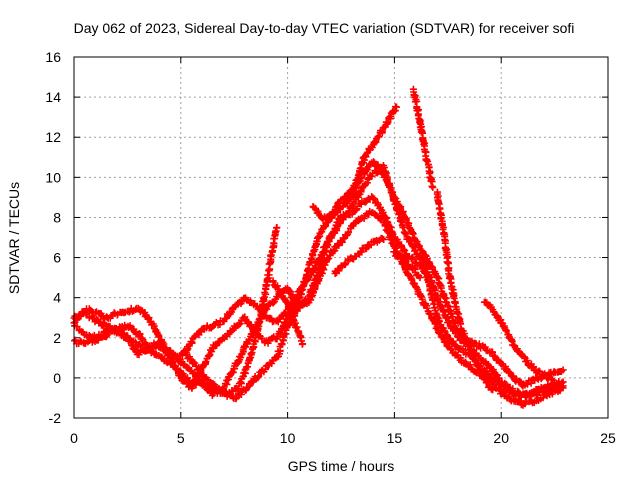 This screenshot has height=480, width=640. What do you see at coordinates (341, 466) in the screenshot?
I see `x-axis-title: GPS time / hours` at bounding box center [341, 466].